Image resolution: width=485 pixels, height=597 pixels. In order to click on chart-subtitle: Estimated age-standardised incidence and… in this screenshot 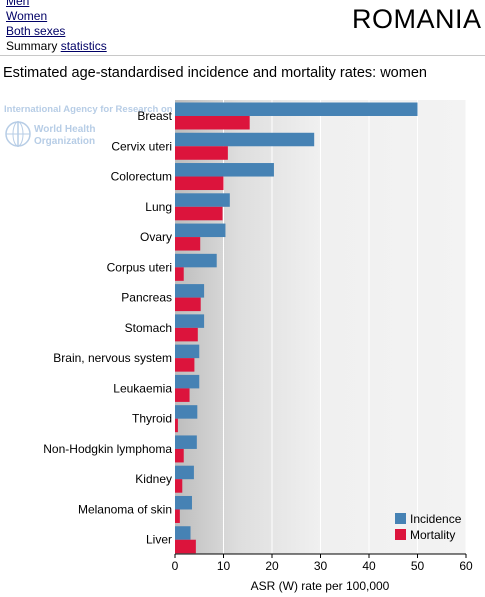, I will do `click(215, 73)`.